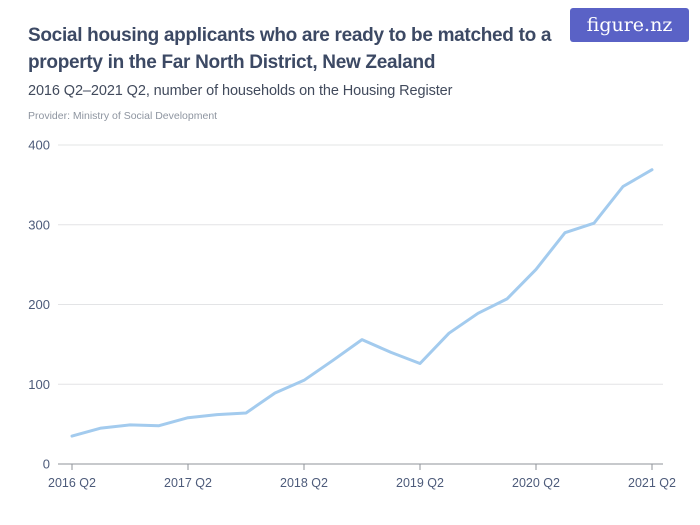 The width and height of the screenshot is (700, 525). What do you see at coordinates (123, 116) in the screenshot?
I see `provider-note: Provider: Ministry of Social Development` at bounding box center [123, 116].